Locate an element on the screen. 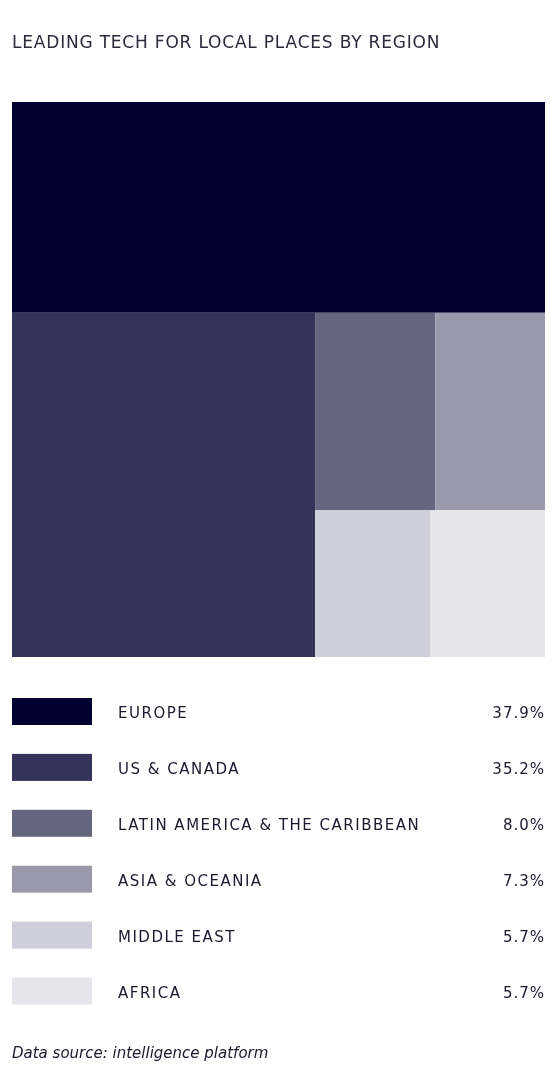  category-label: US & CANADA is located at coordinates (179, 768).